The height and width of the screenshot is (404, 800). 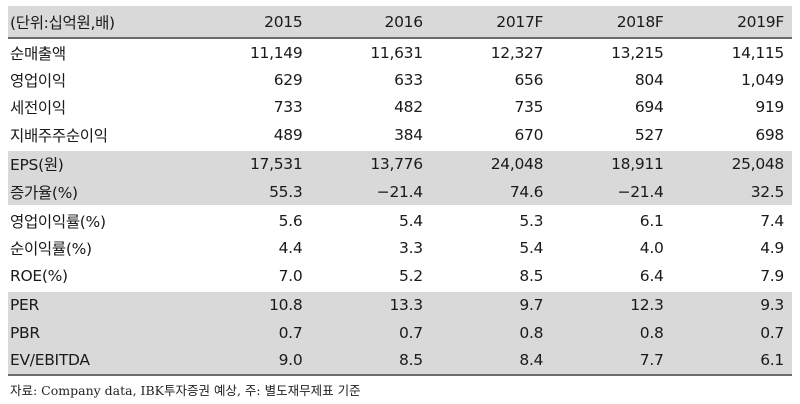 What do you see at coordinates (611, 361) in the screenshot?
I see `table-cell: 7.7` at bounding box center [611, 361].